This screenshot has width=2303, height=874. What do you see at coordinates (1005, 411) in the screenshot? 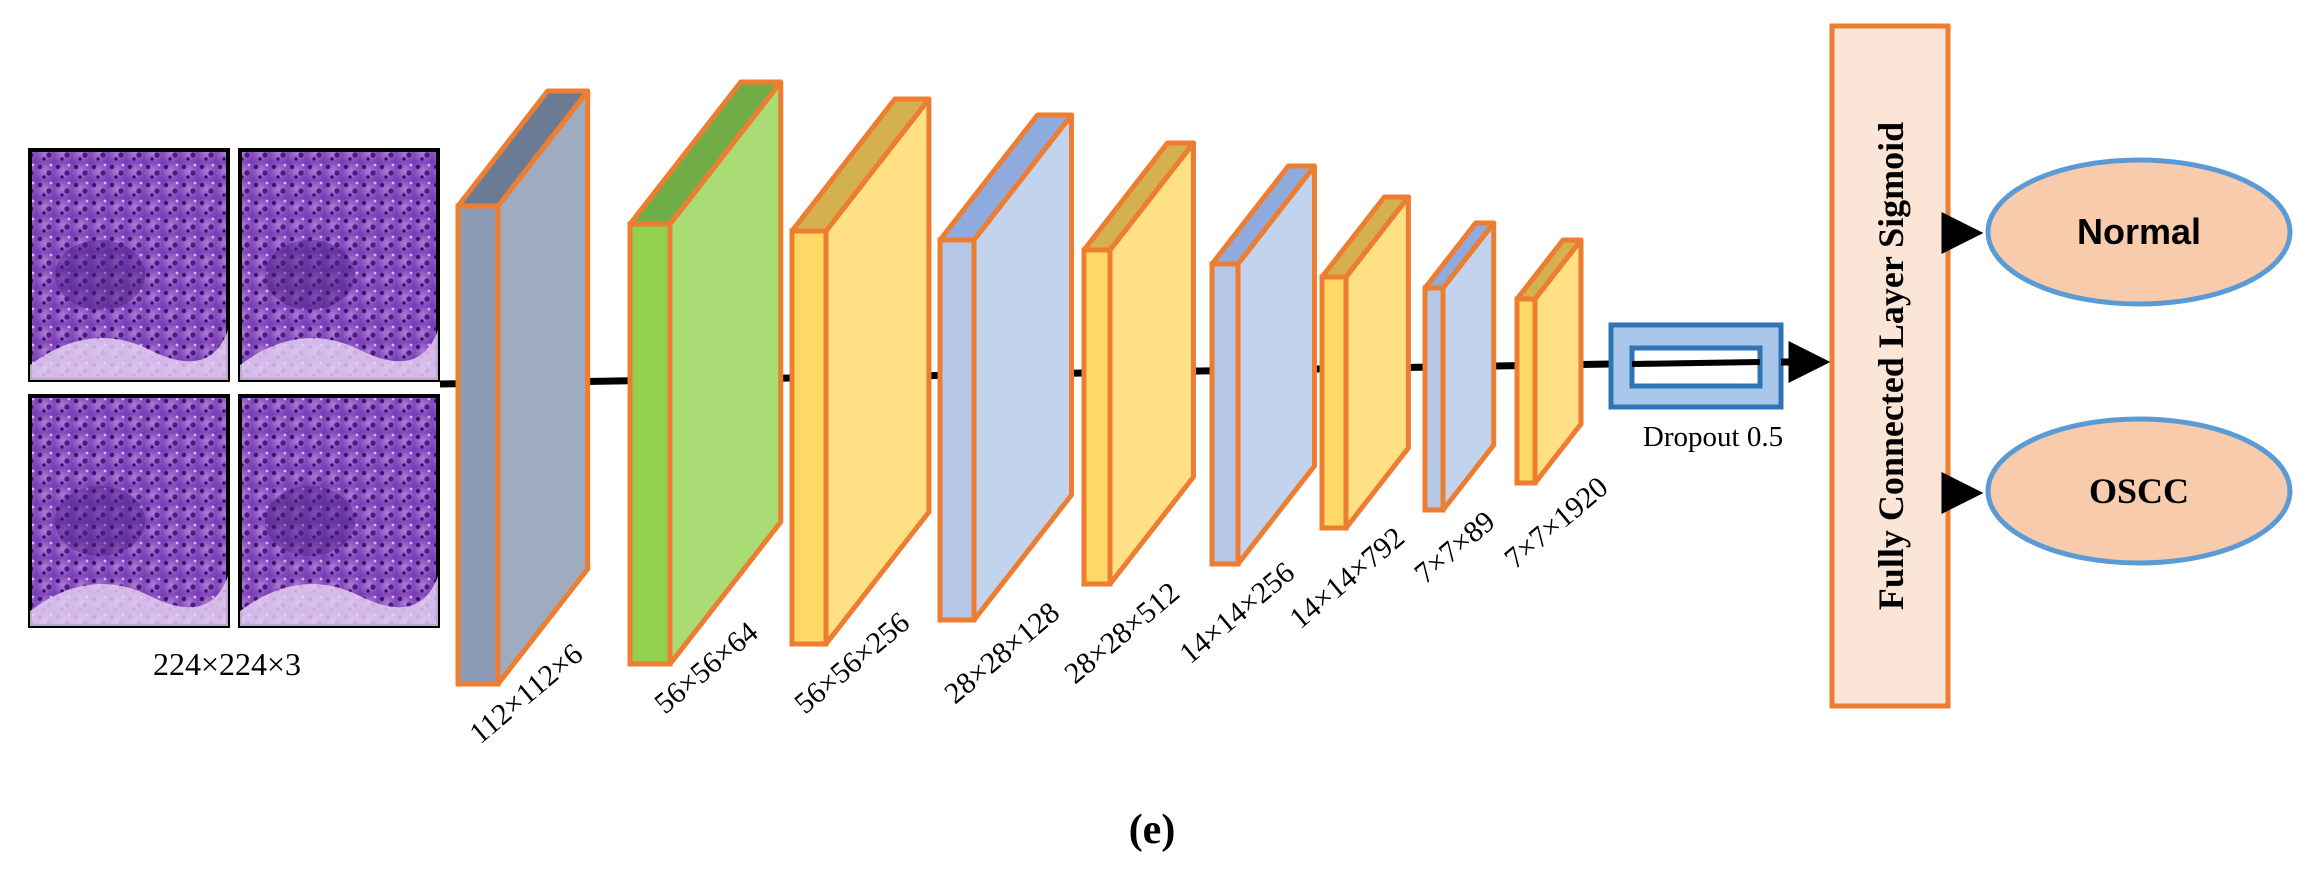
I see `layer-block: 28×28×128` at bounding box center [1005, 411].